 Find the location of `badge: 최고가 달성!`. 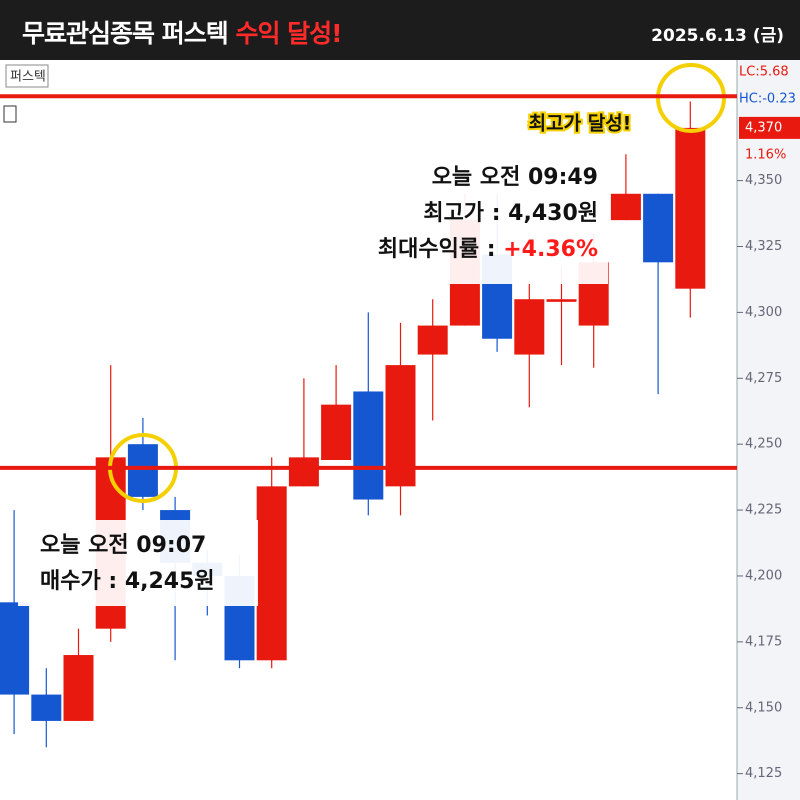

badge: 최고가 달성! is located at coordinates (580, 124).